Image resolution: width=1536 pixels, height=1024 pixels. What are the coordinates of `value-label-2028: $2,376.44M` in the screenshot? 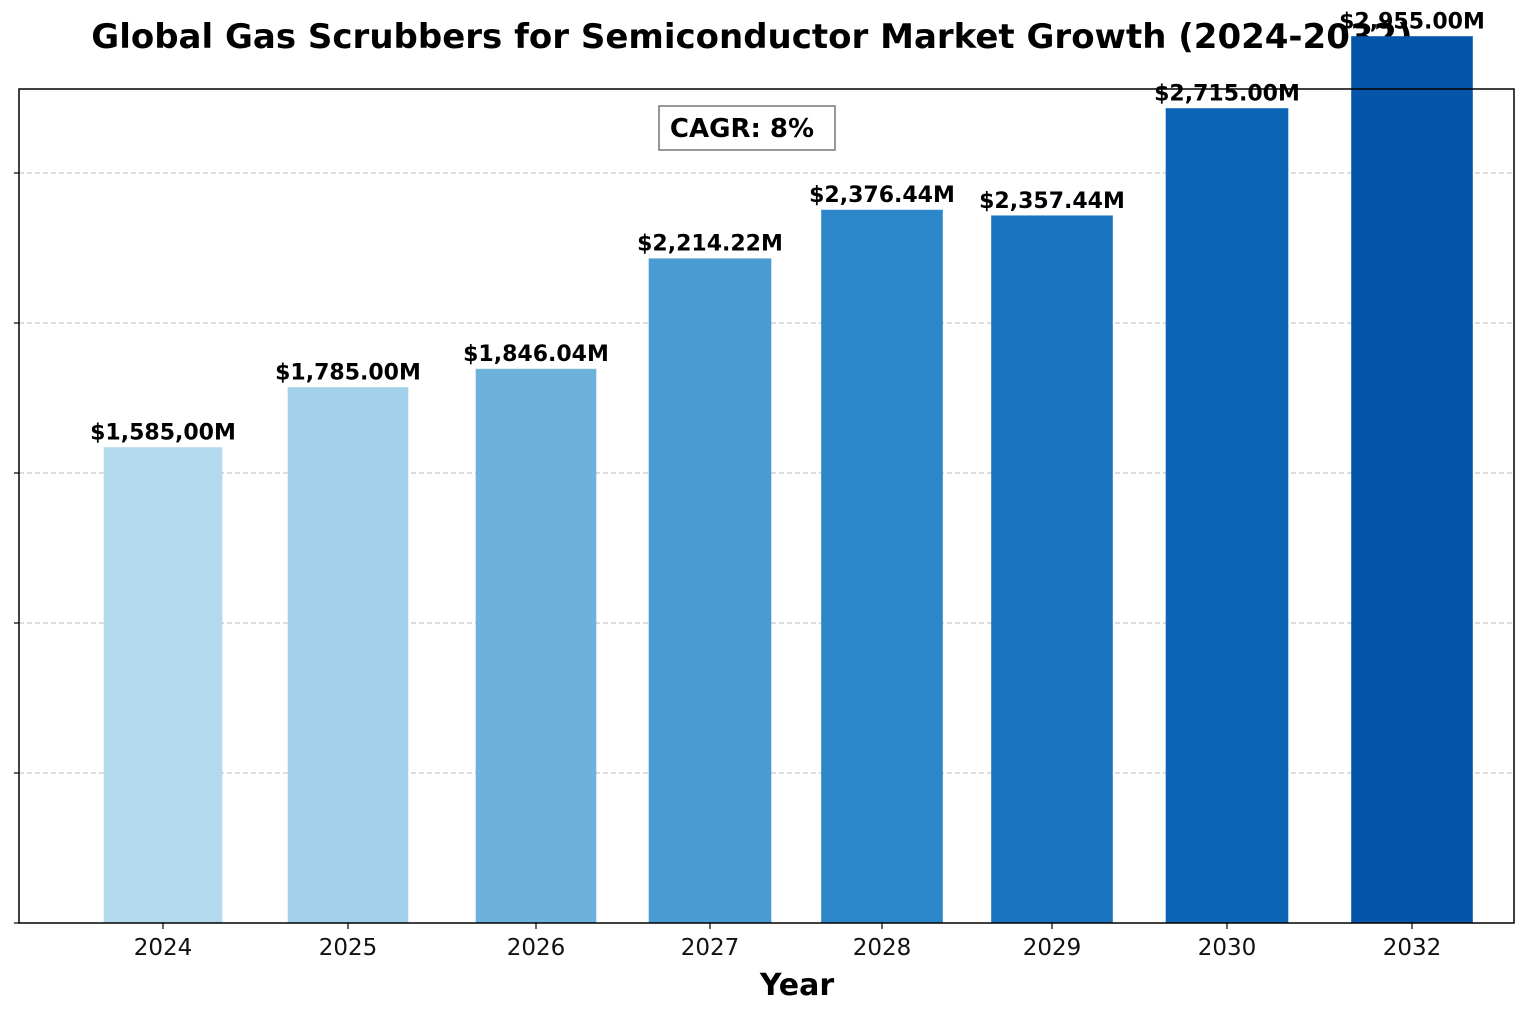 It's located at (882, 195).